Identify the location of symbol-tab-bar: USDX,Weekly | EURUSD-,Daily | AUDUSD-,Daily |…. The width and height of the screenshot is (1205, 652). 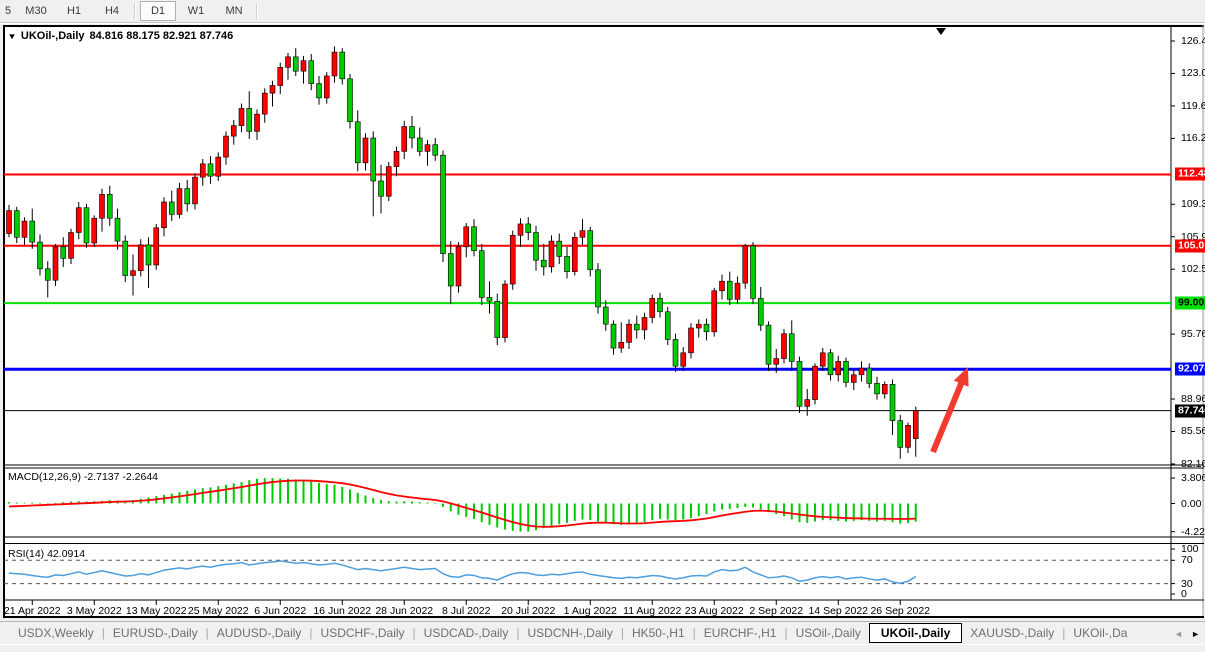
(602, 632).